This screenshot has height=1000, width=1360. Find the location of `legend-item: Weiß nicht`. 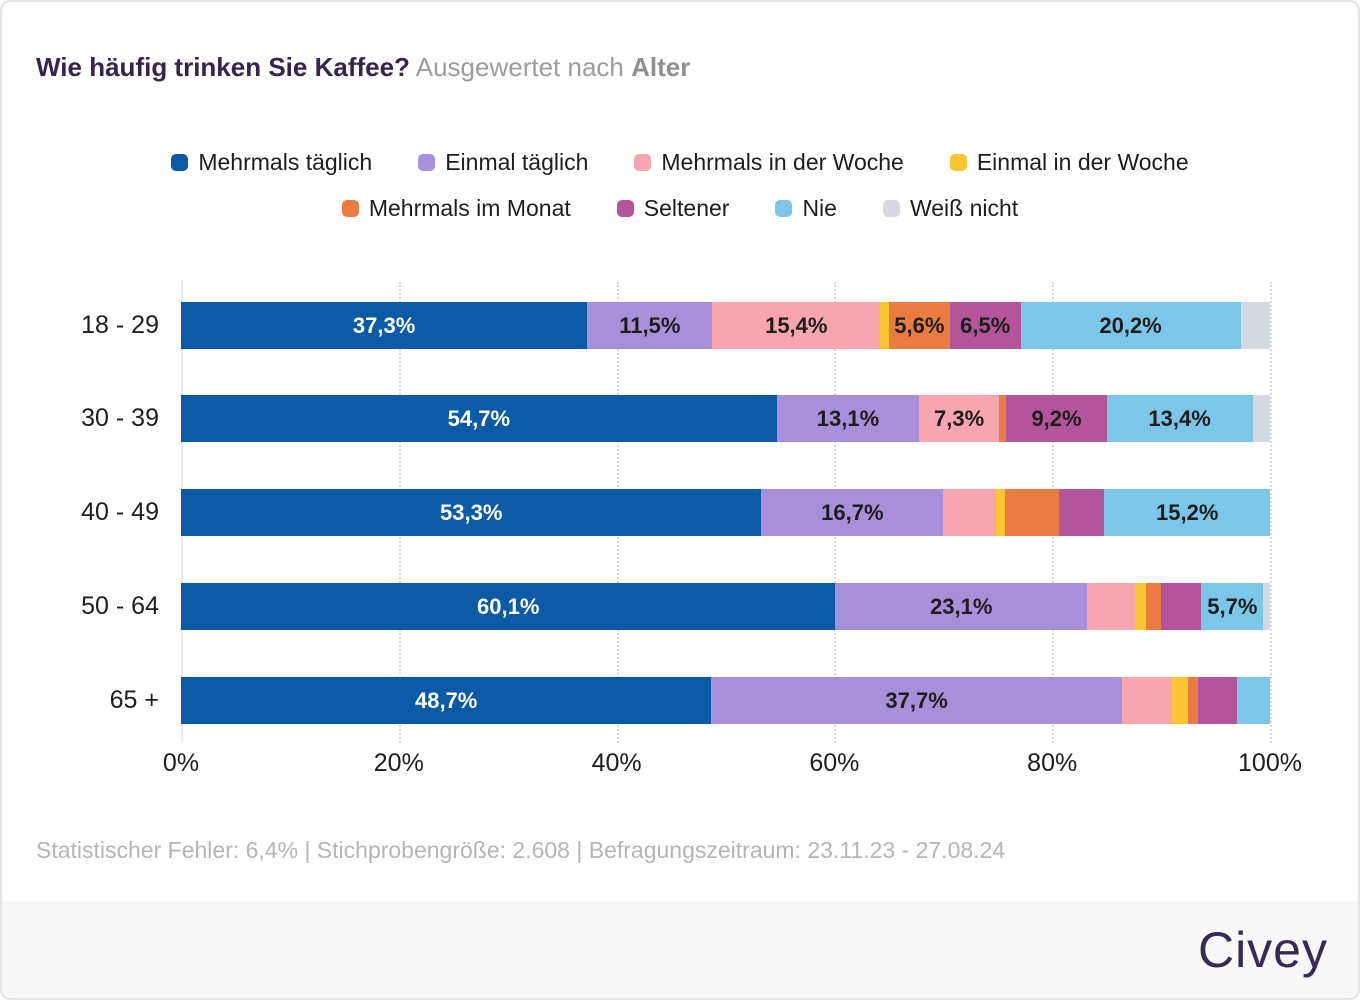

legend-item: Weiß nicht is located at coordinates (950, 208).